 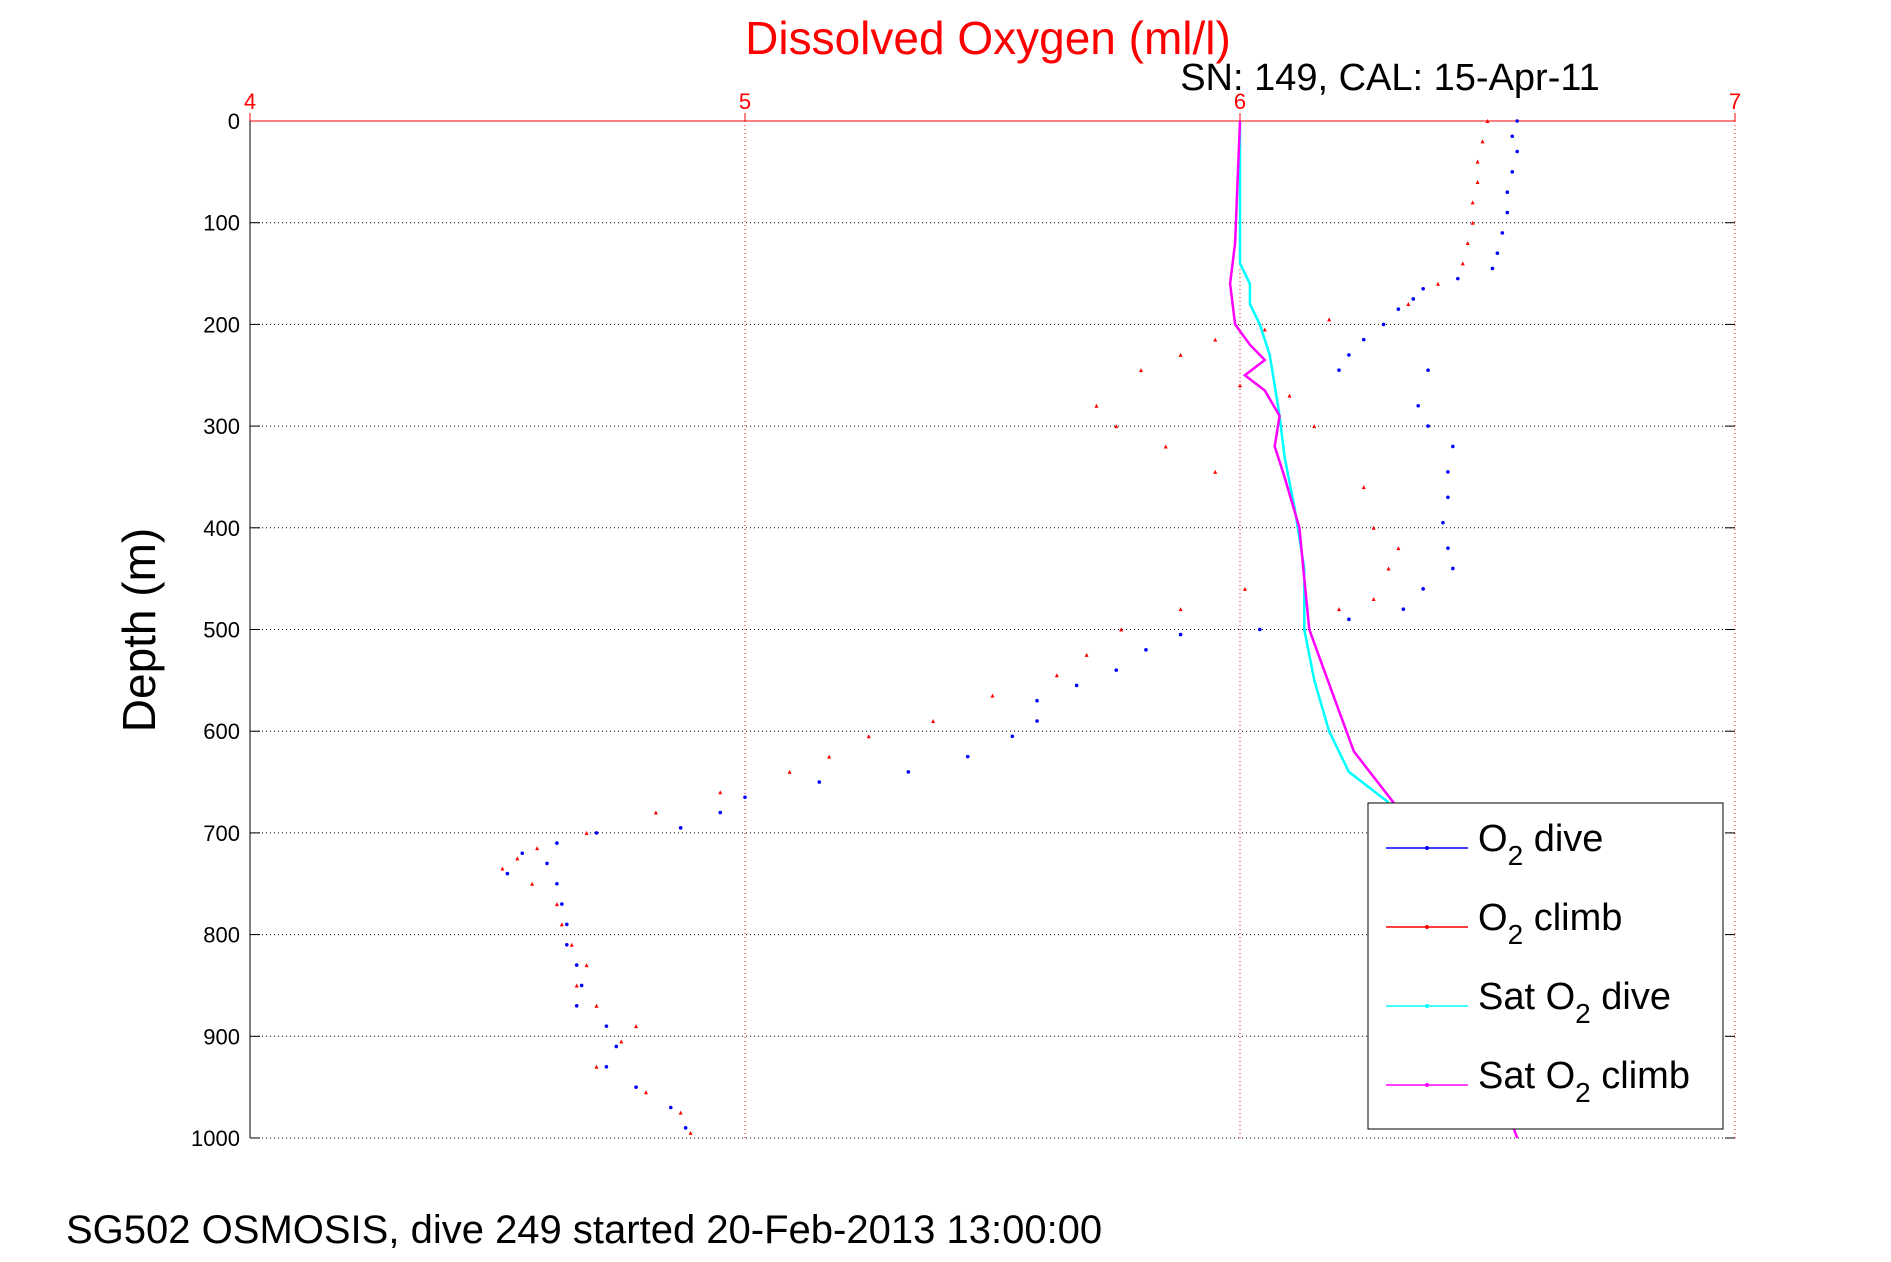 What do you see at coordinates (221, 426) in the screenshot?
I see `y-tick-label: 300` at bounding box center [221, 426].